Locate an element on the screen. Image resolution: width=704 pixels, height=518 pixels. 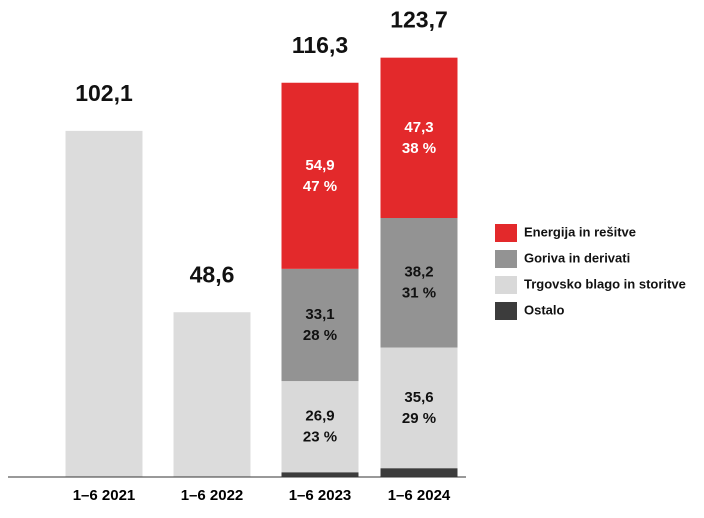
total-label: 102,1 is located at coordinates (104, 93).